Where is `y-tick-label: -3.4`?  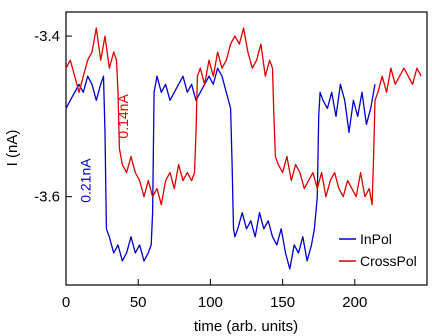
y-tick-label: -3.4 is located at coordinates (47, 36).